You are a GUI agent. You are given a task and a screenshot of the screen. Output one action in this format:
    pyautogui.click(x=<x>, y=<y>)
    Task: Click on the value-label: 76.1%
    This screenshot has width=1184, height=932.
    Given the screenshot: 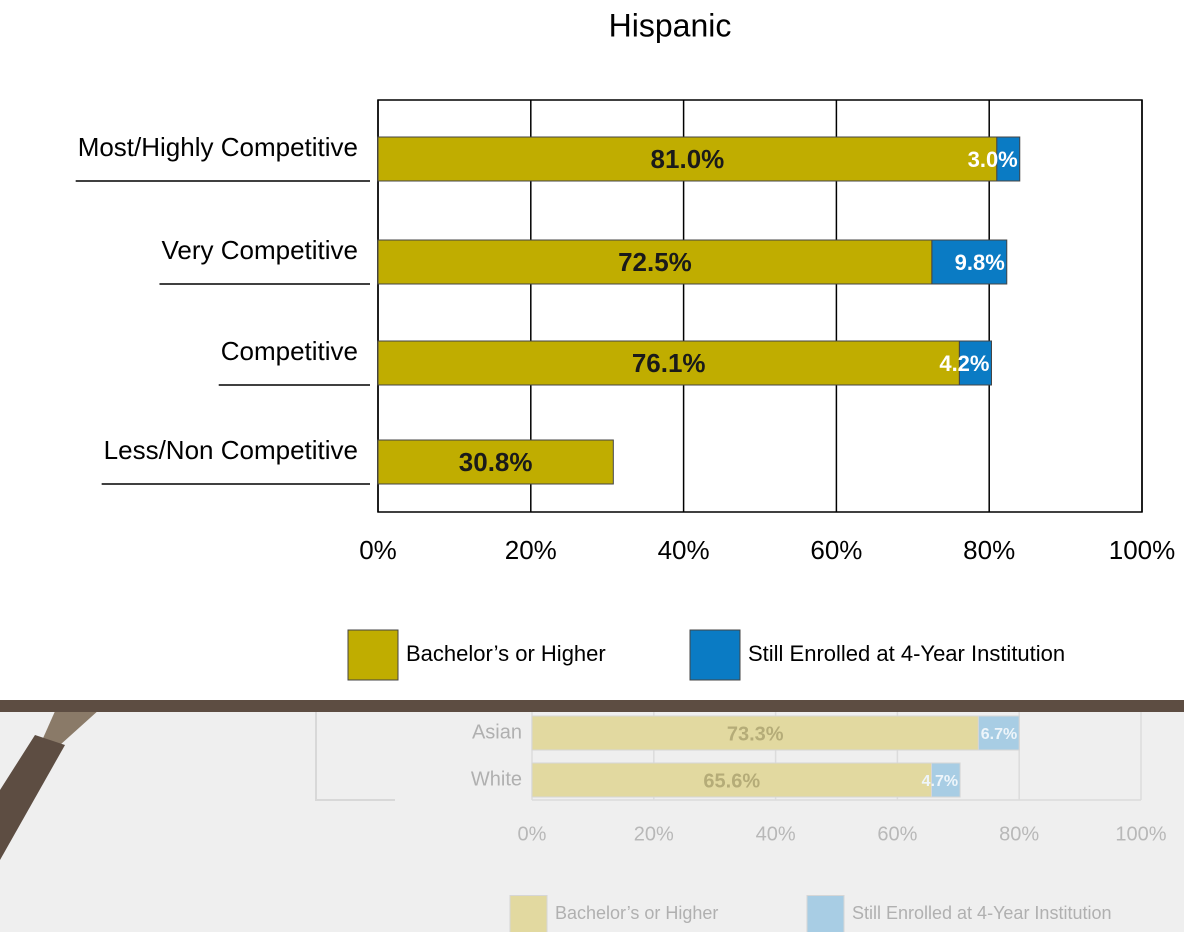 What is the action you would take?
    pyautogui.click(x=669, y=363)
    